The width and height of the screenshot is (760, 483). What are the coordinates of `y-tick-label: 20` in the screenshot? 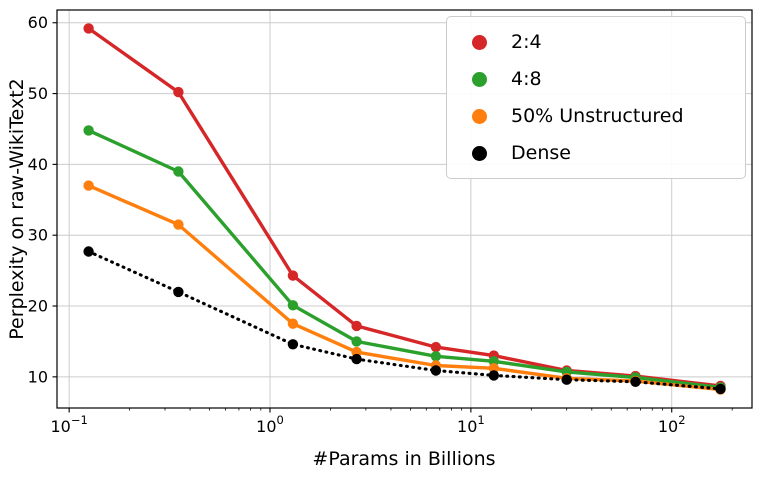 It's located at (38, 306).